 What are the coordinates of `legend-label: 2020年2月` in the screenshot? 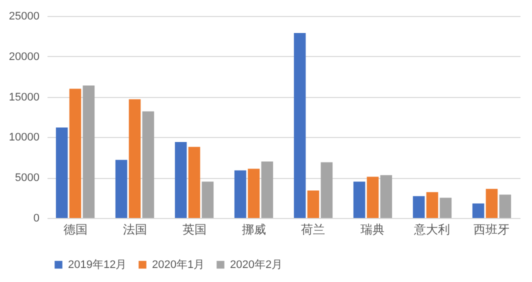 It's located at (256, 264).